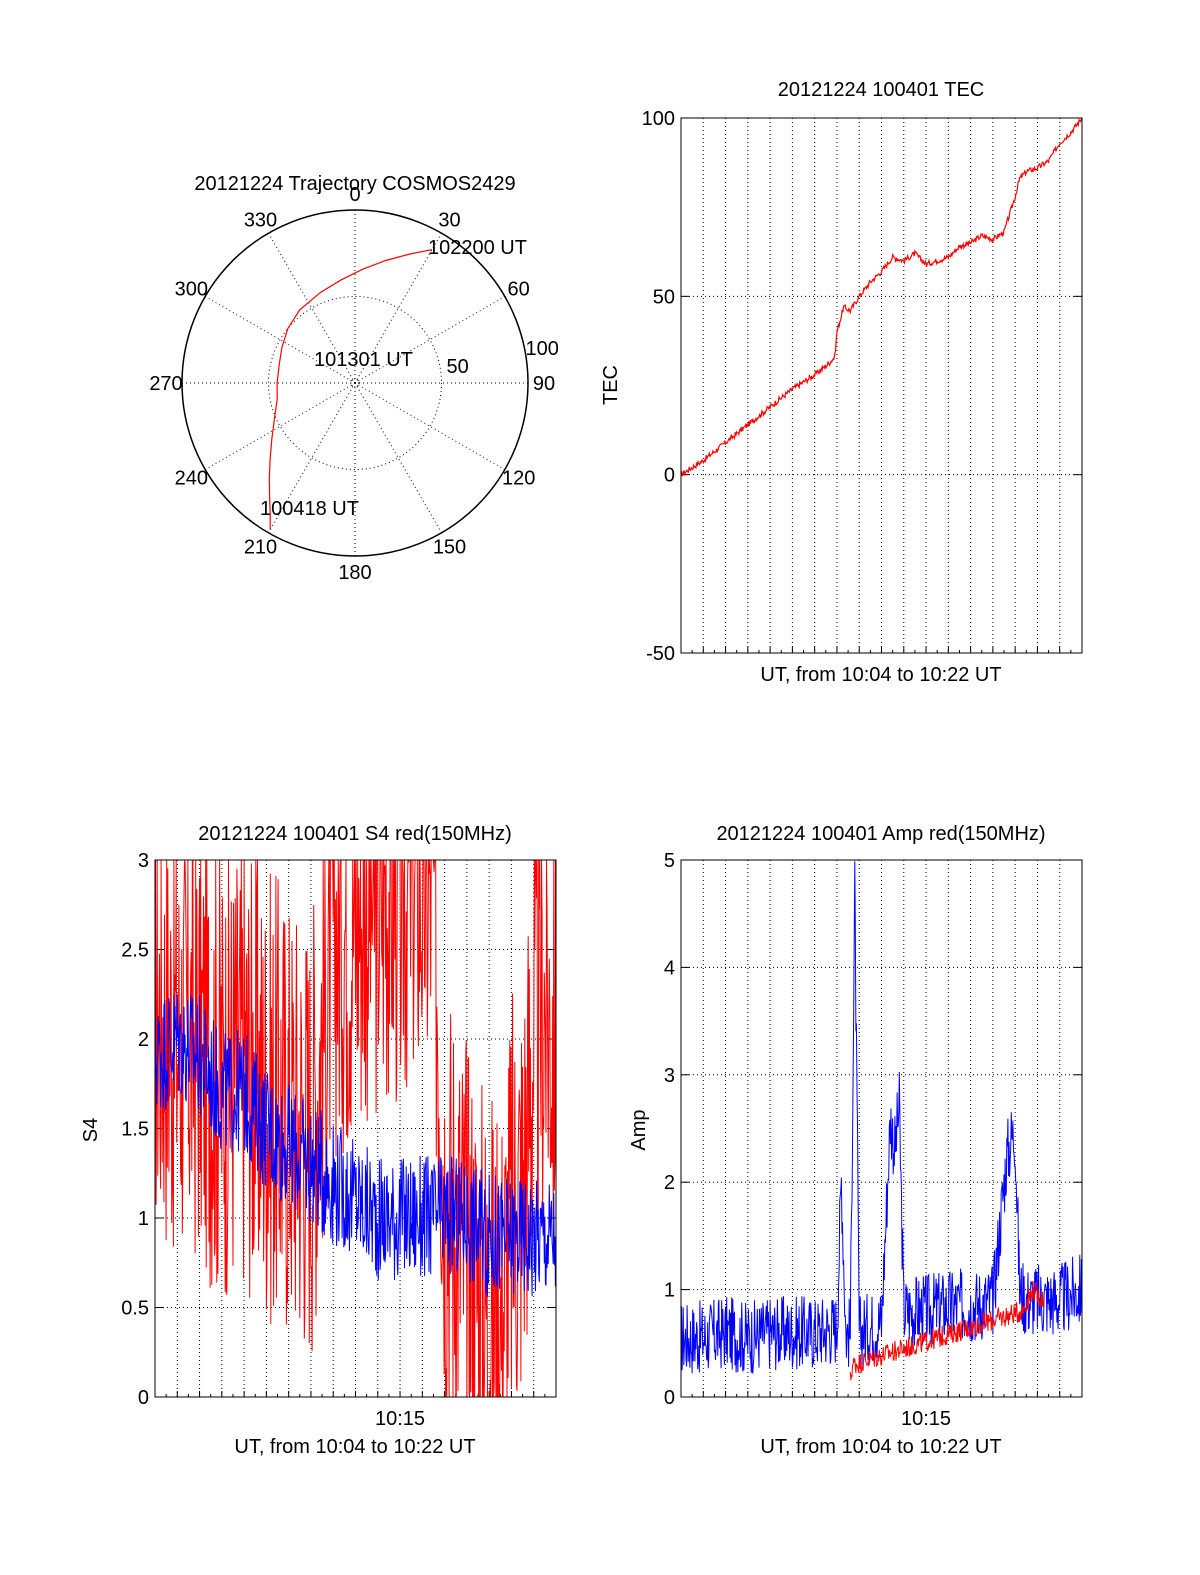  I want to click on polar-radial-label-100: 100, so click(542, 349).